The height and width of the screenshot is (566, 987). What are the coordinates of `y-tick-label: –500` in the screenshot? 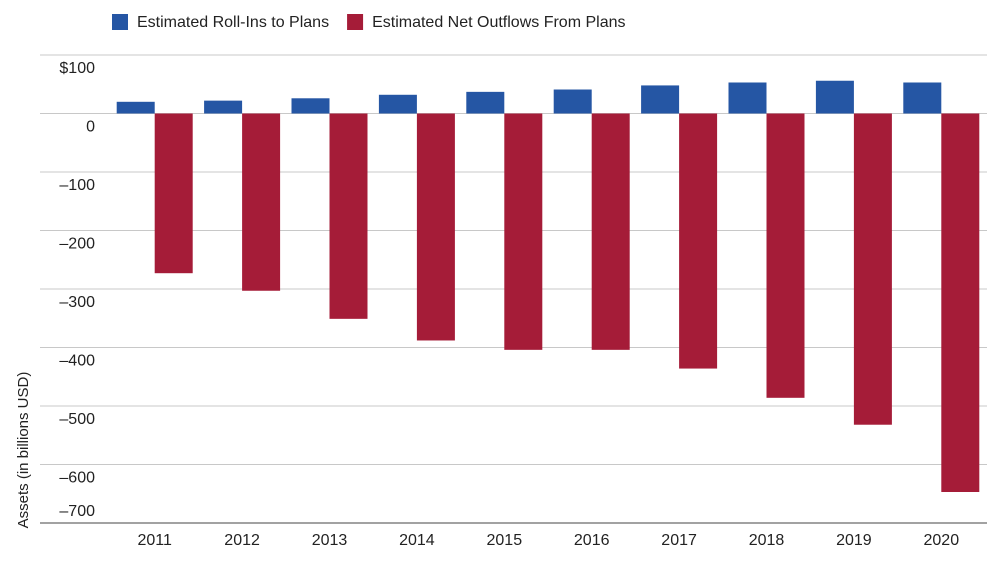 It's located at (77, 419).